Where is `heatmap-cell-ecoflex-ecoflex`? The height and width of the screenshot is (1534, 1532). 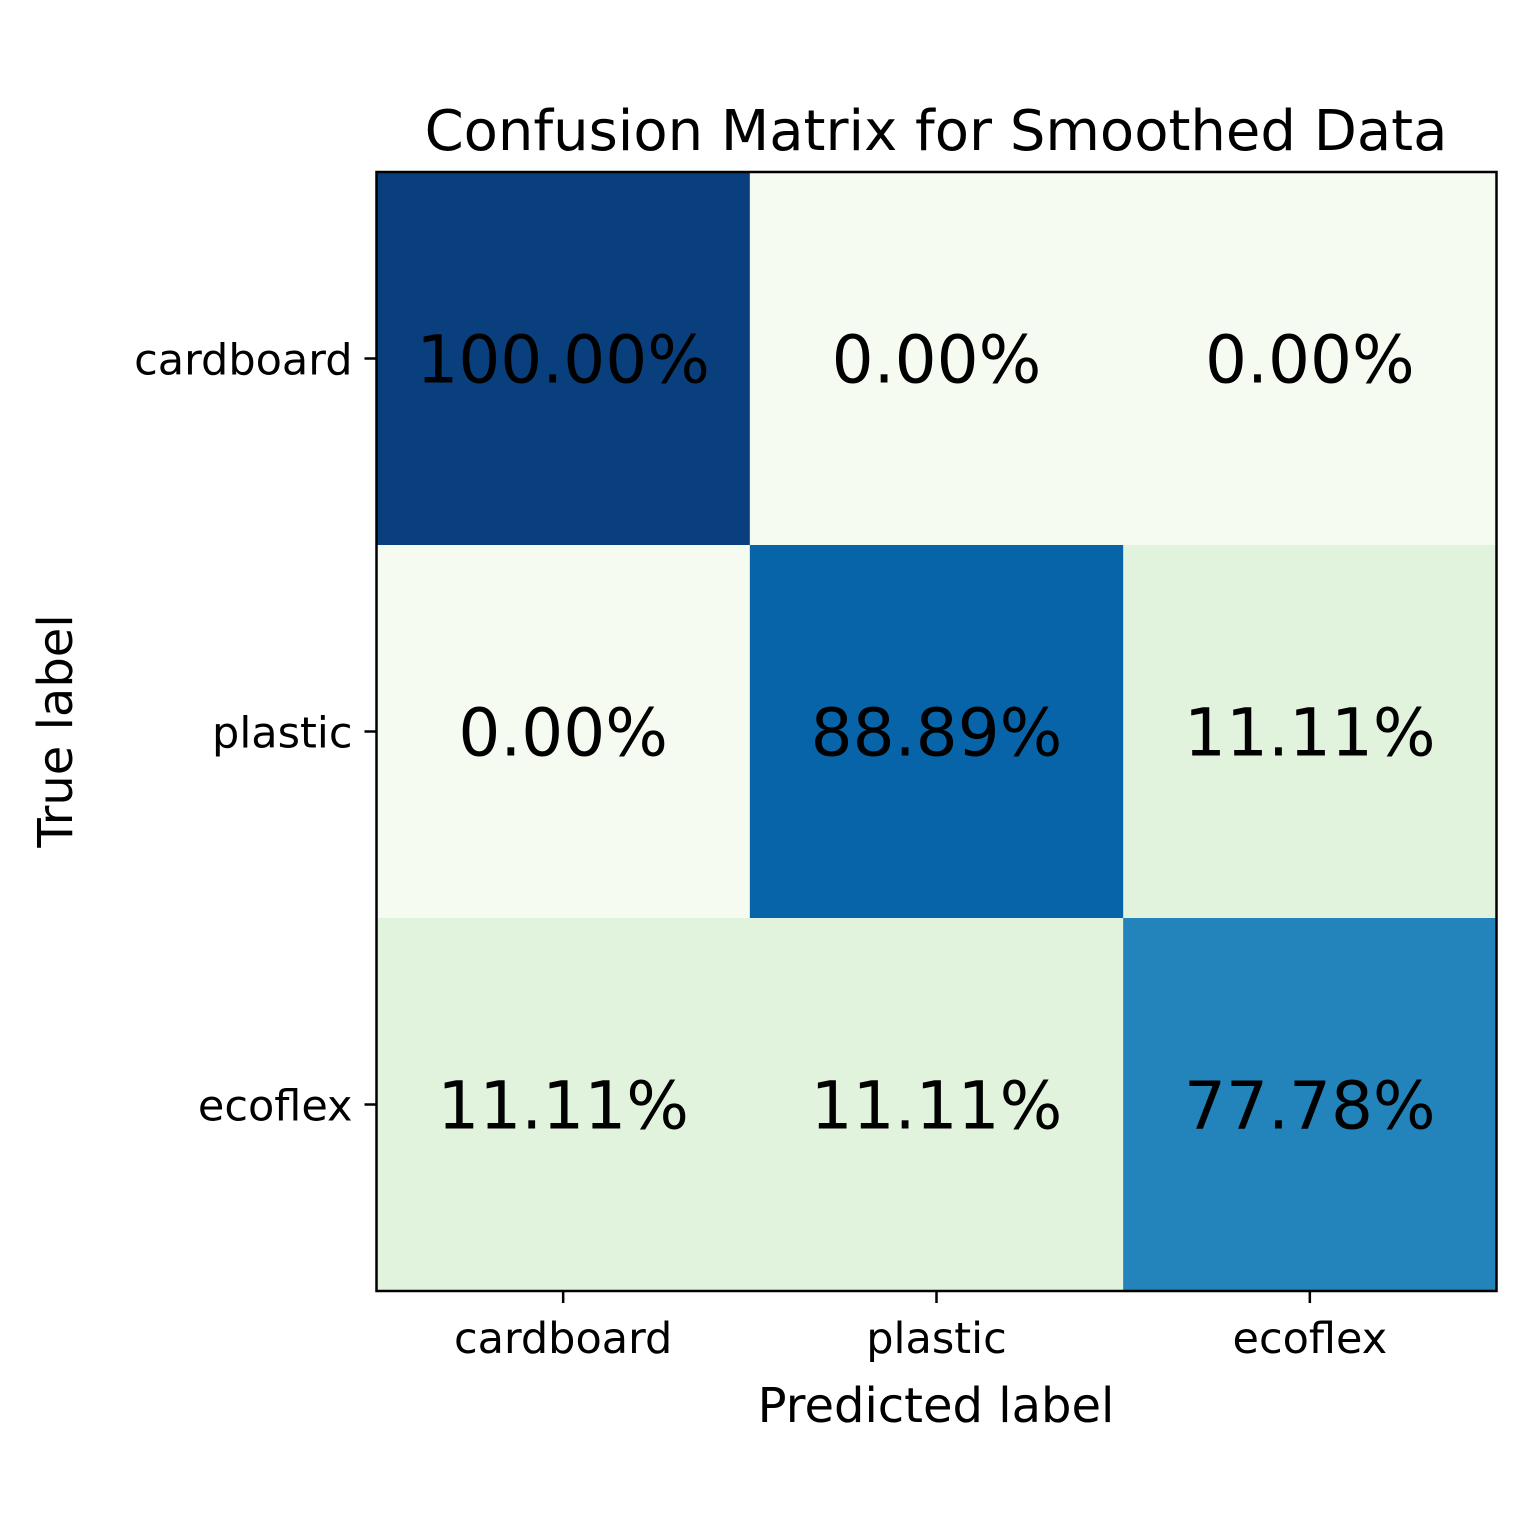
heatmap-cell-ecoflex-ecoflex is located at coordinates (1310, 1105).